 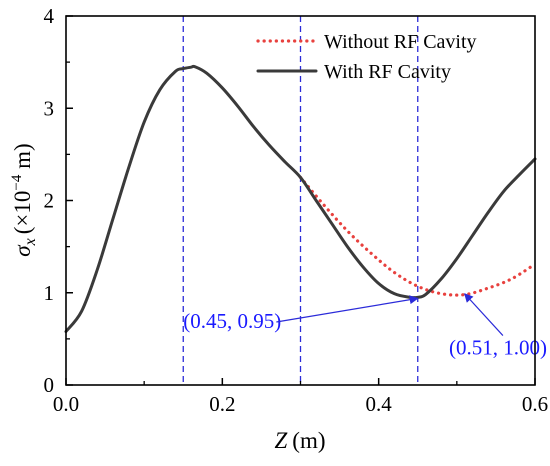 I want to click on y-axis-label: σx (×10−4 m), so click(x=24, y=199).